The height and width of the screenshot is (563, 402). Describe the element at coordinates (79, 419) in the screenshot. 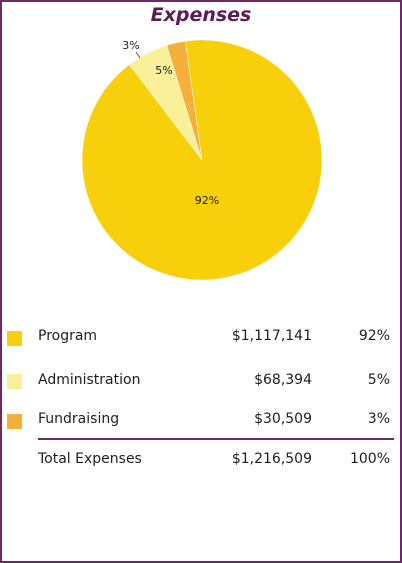

I see `category-label: Fundraising` at that location.